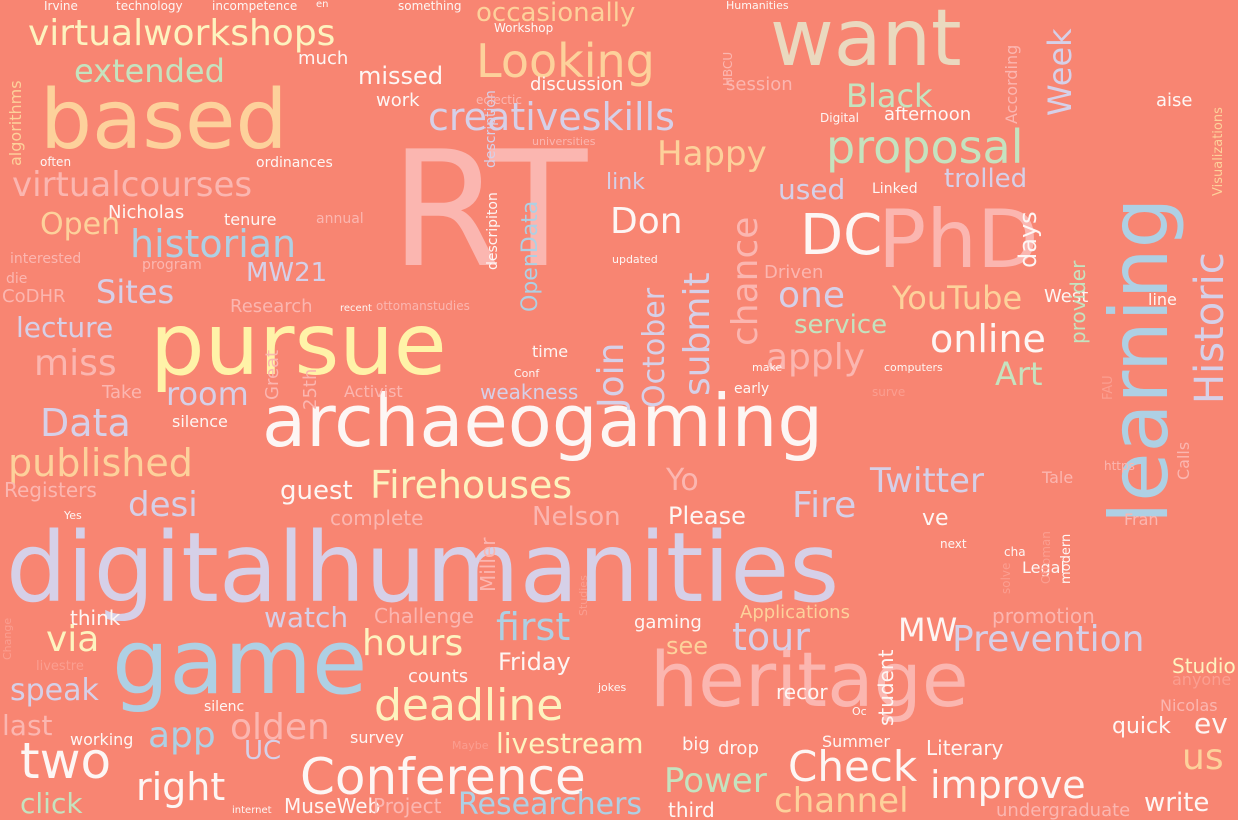  I want to click on word: die, so click(17, 279).